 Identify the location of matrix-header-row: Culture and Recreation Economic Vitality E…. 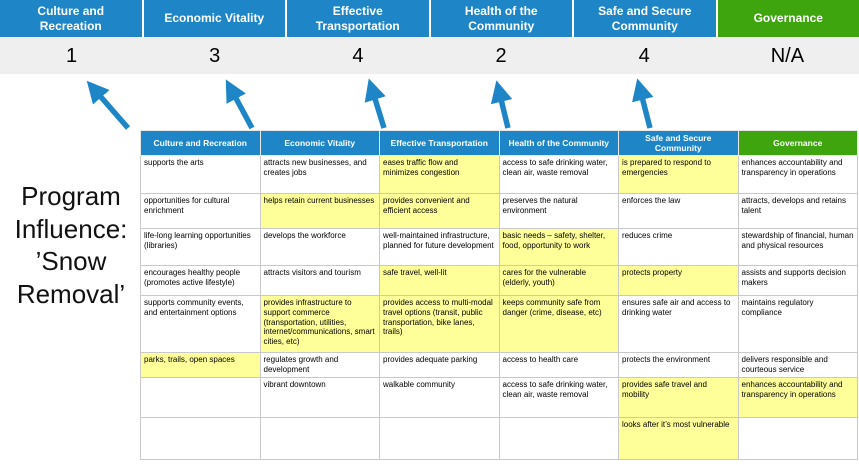
(499, 143).